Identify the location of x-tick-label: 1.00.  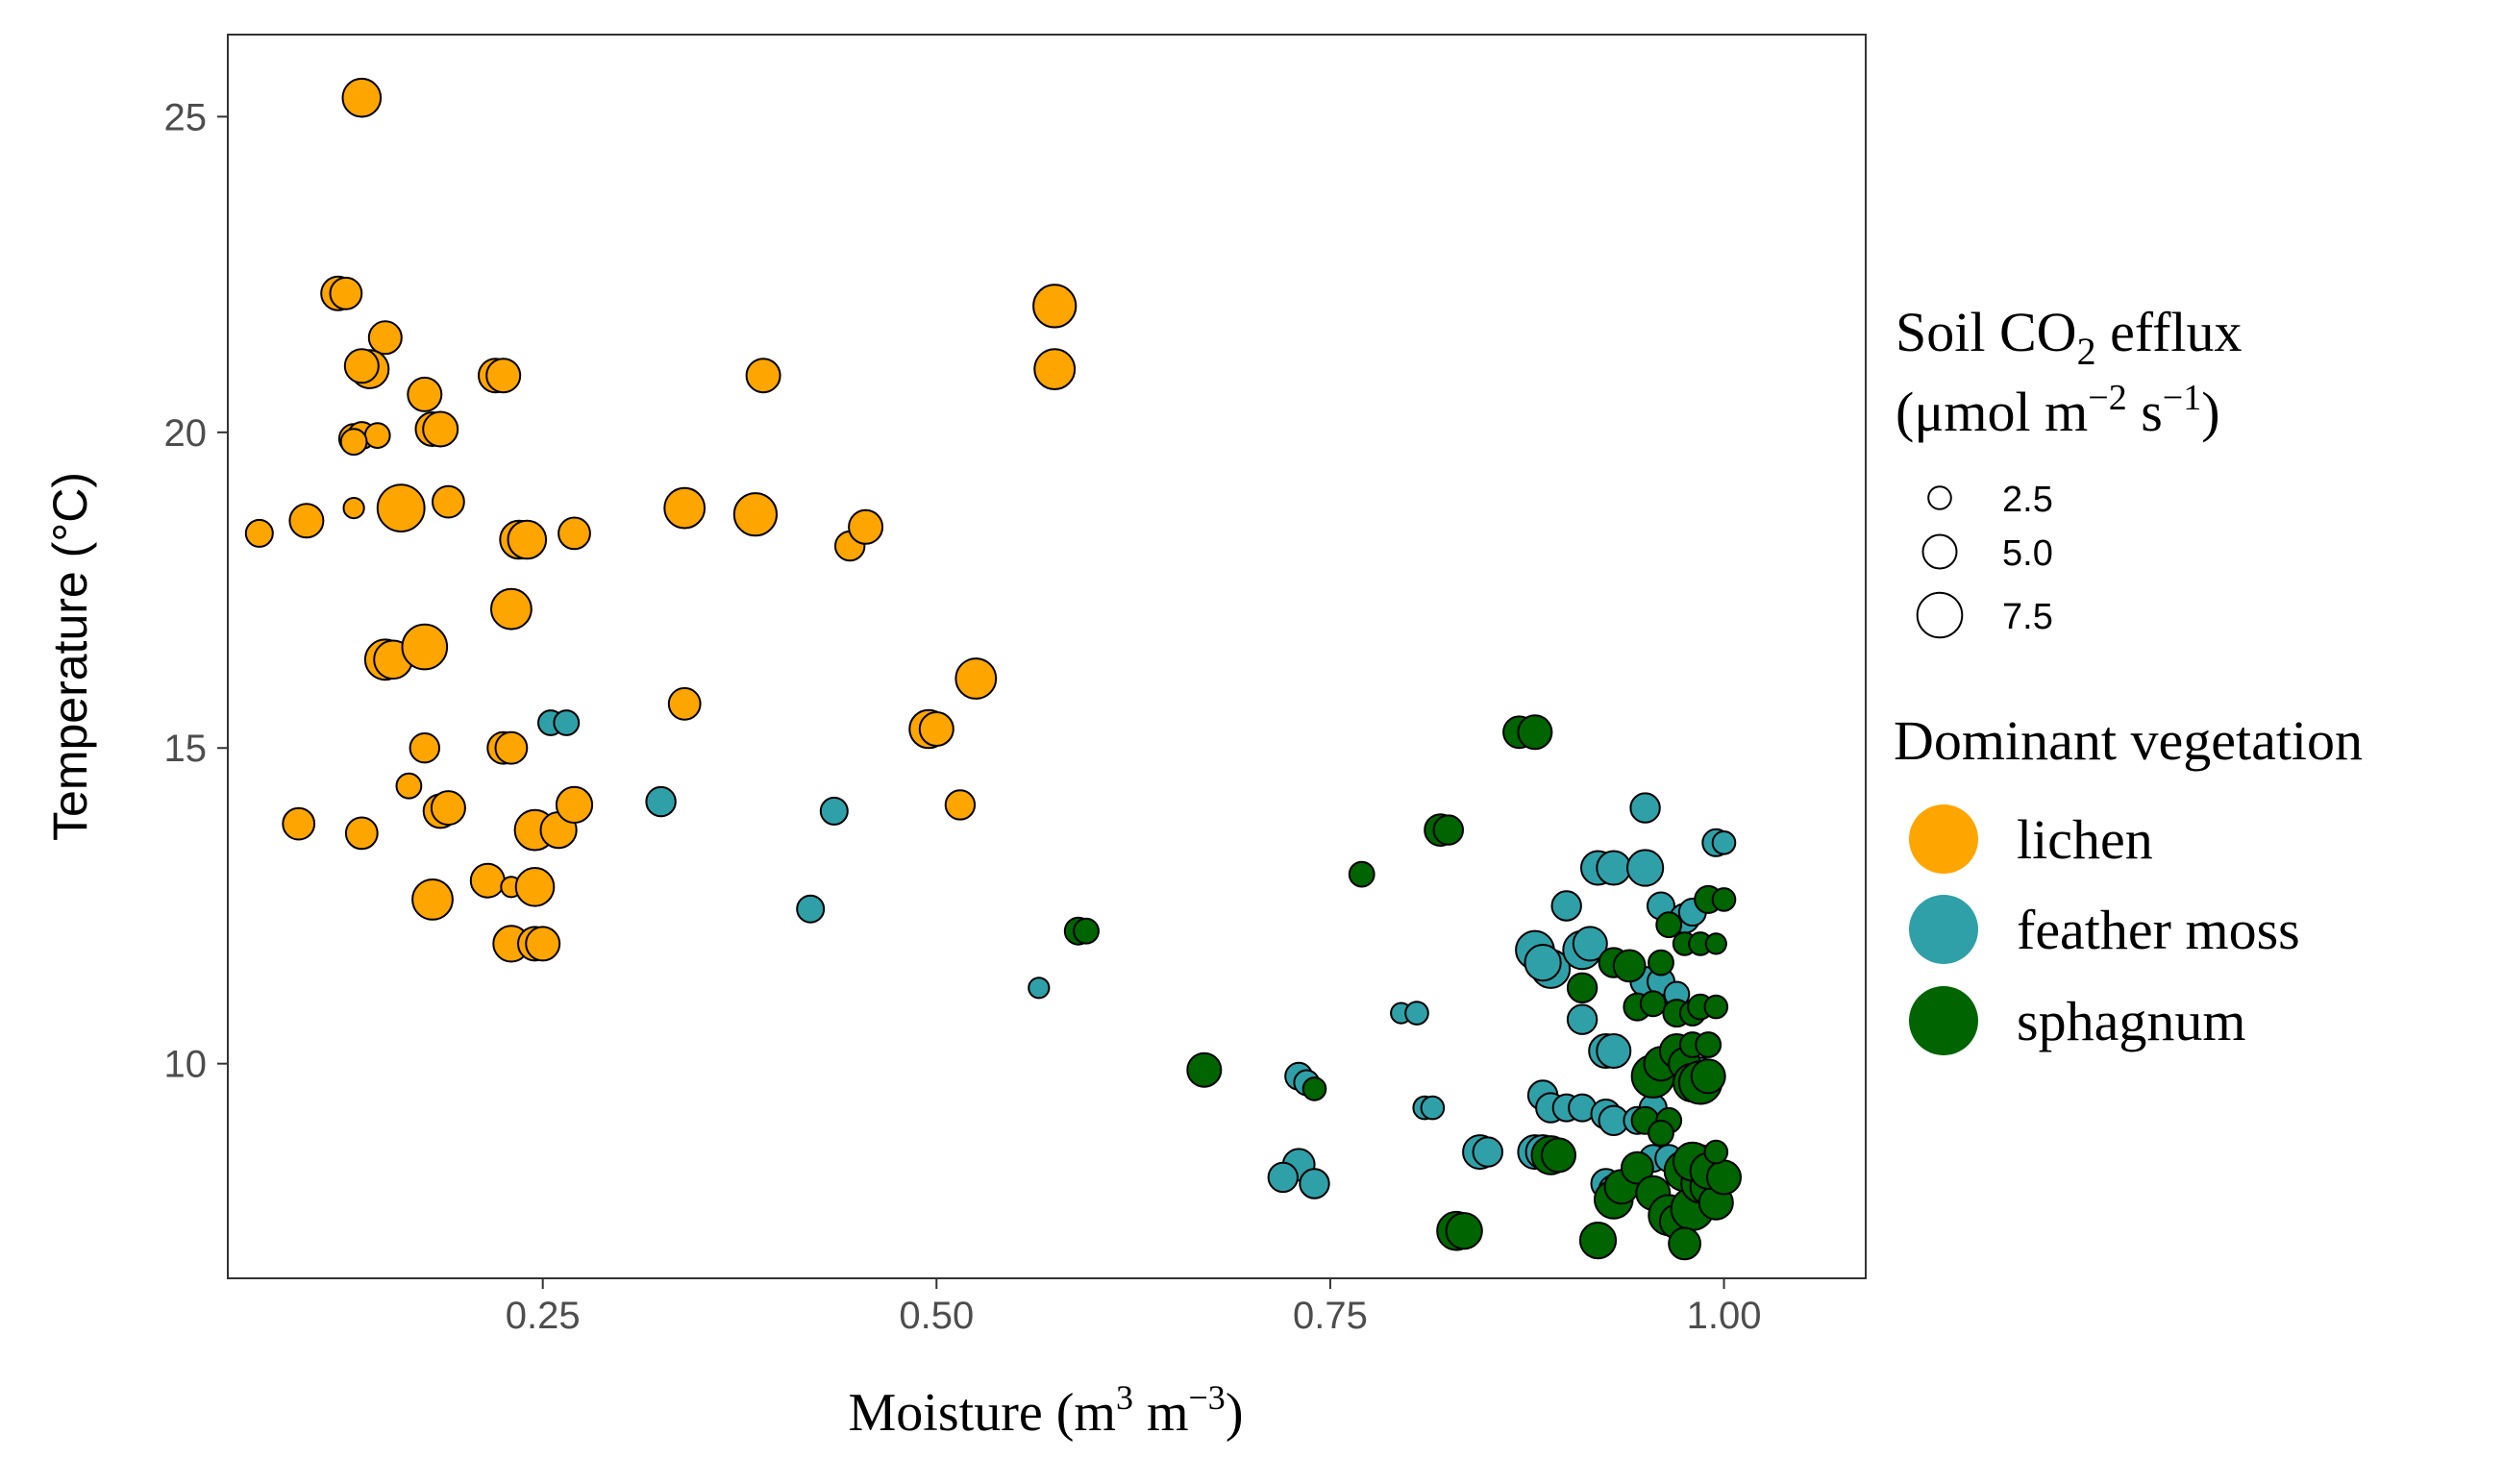
(1724, 1316).